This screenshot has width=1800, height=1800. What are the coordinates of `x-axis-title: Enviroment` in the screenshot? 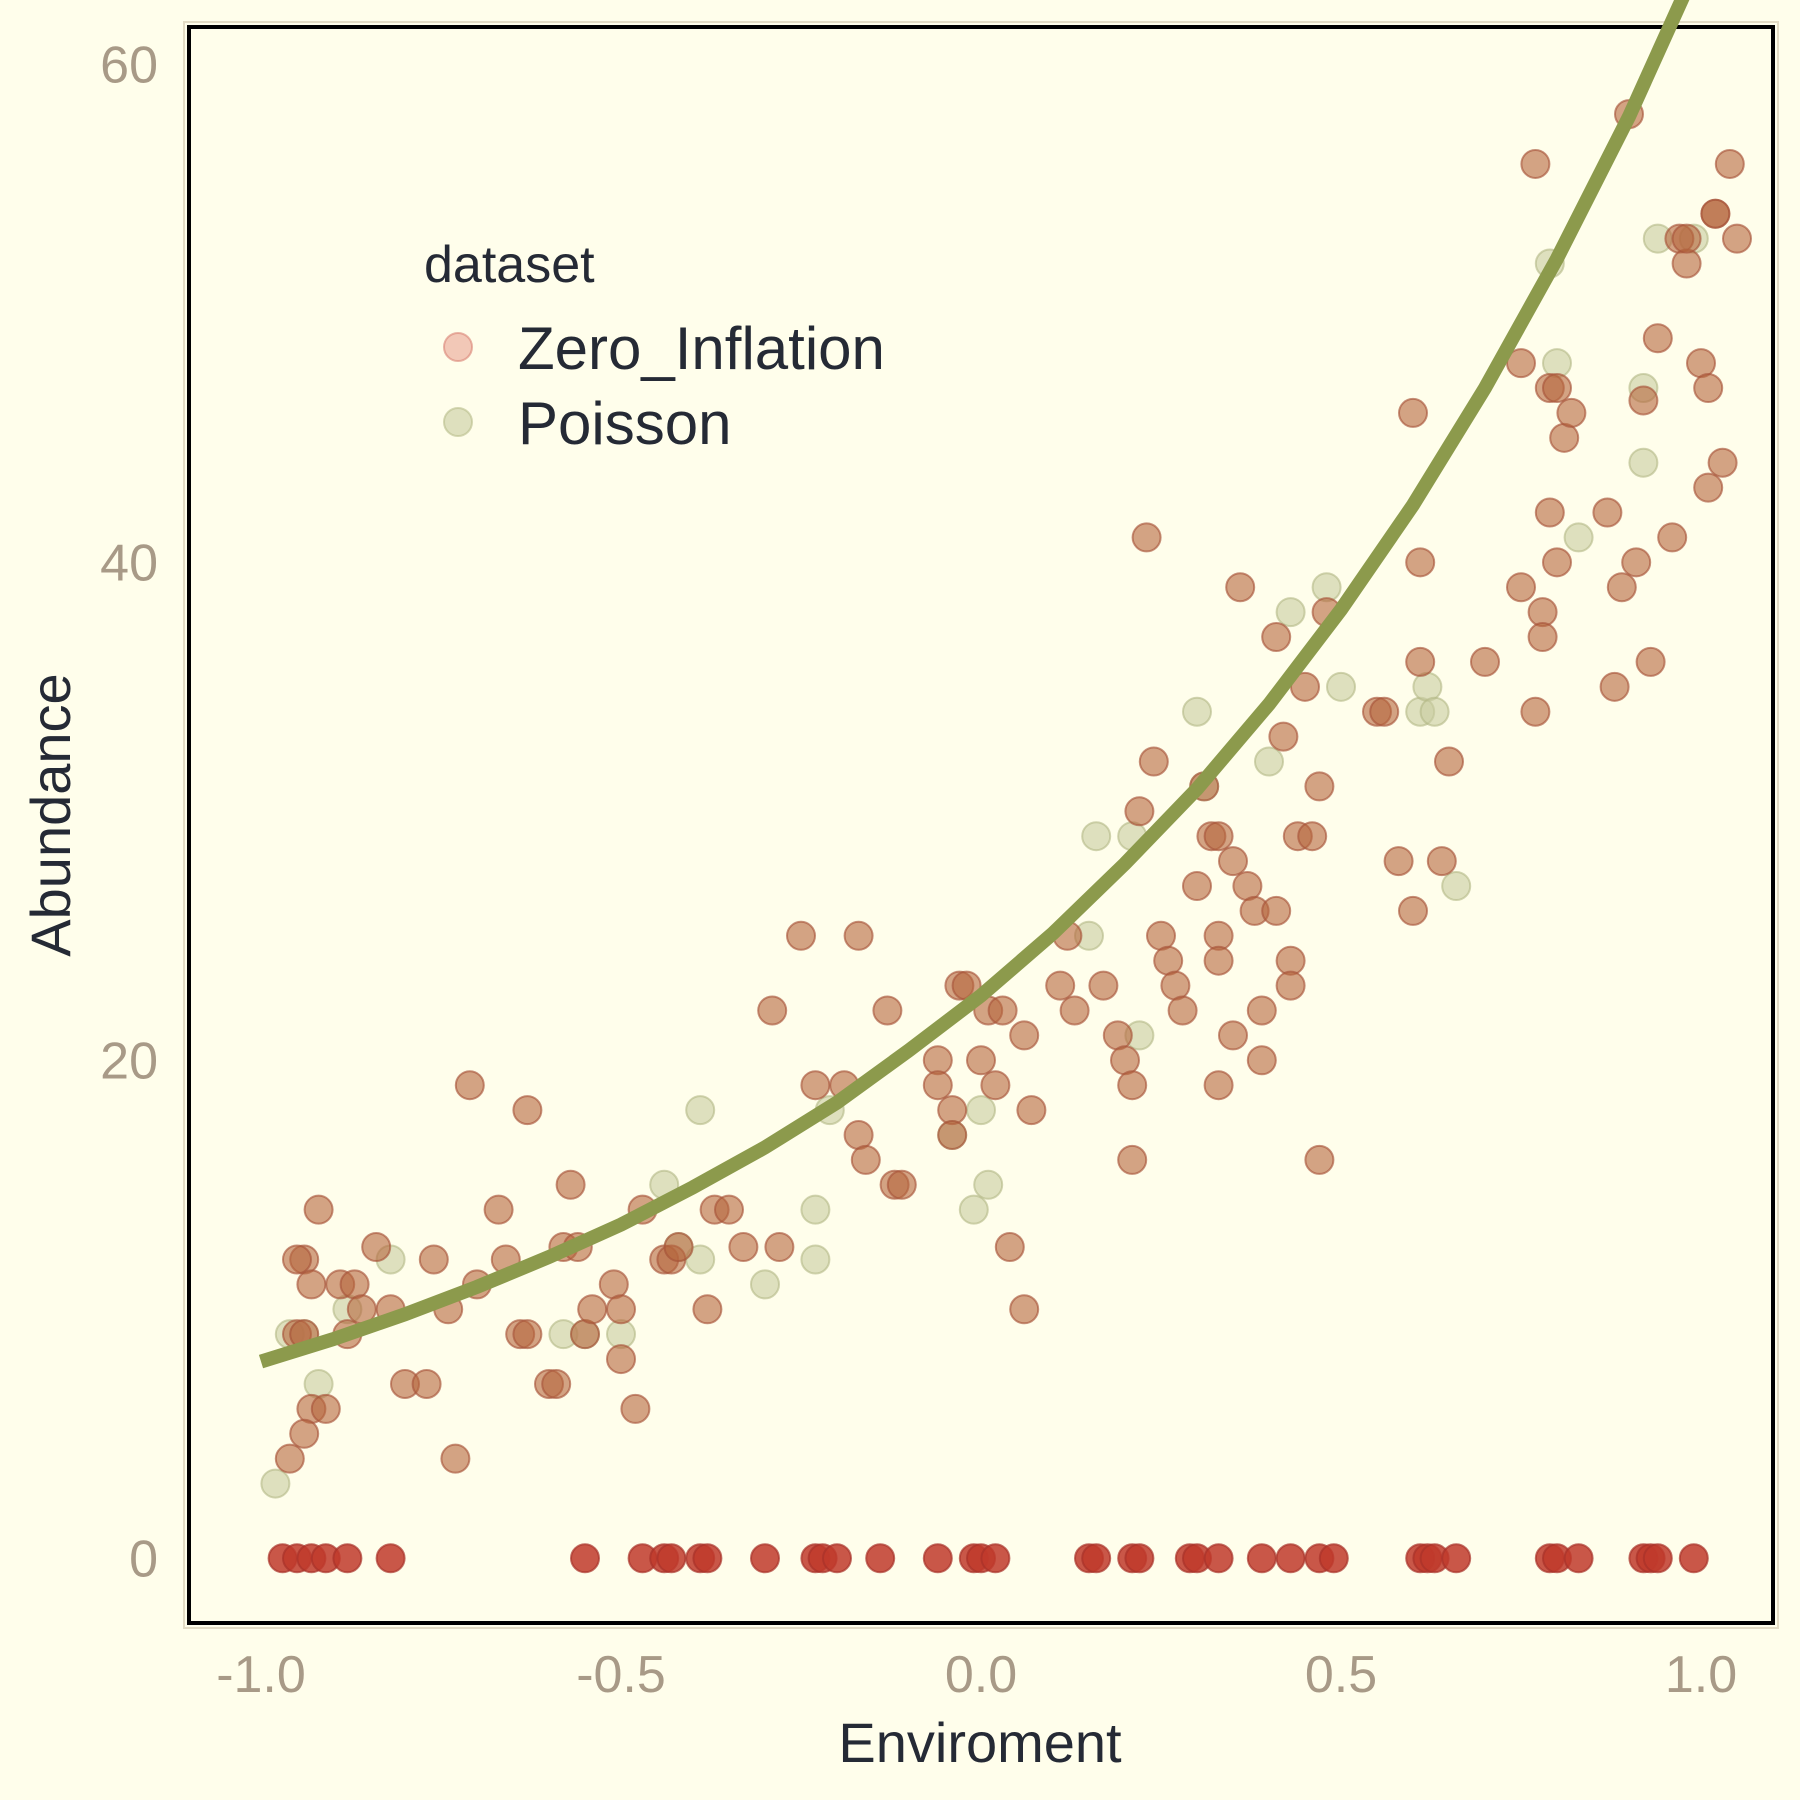 It's located at (980, 1742).